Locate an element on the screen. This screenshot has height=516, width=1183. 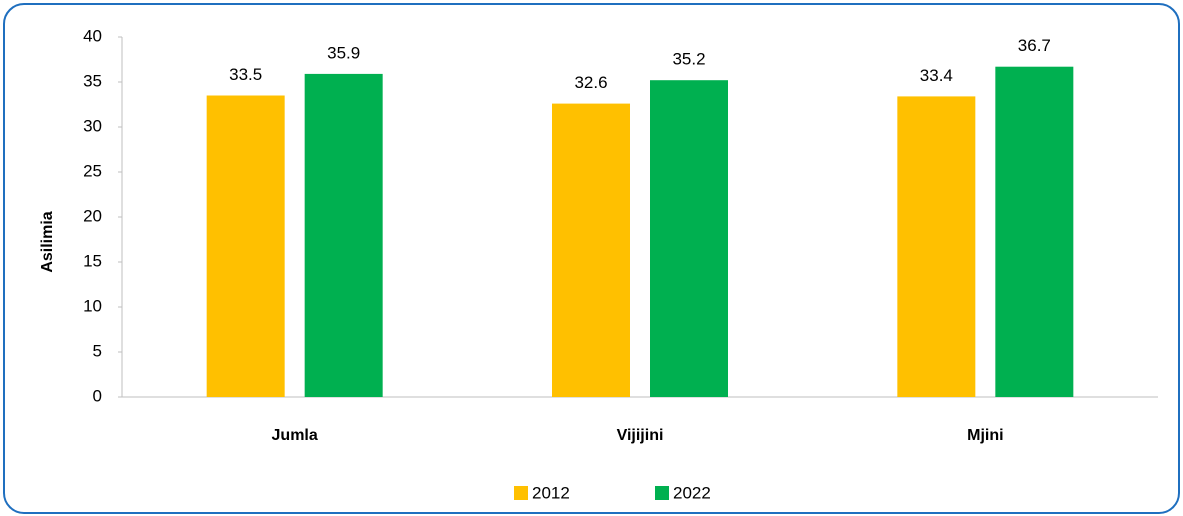
y-tick-label: 10 is located at coordinates (92, 305).